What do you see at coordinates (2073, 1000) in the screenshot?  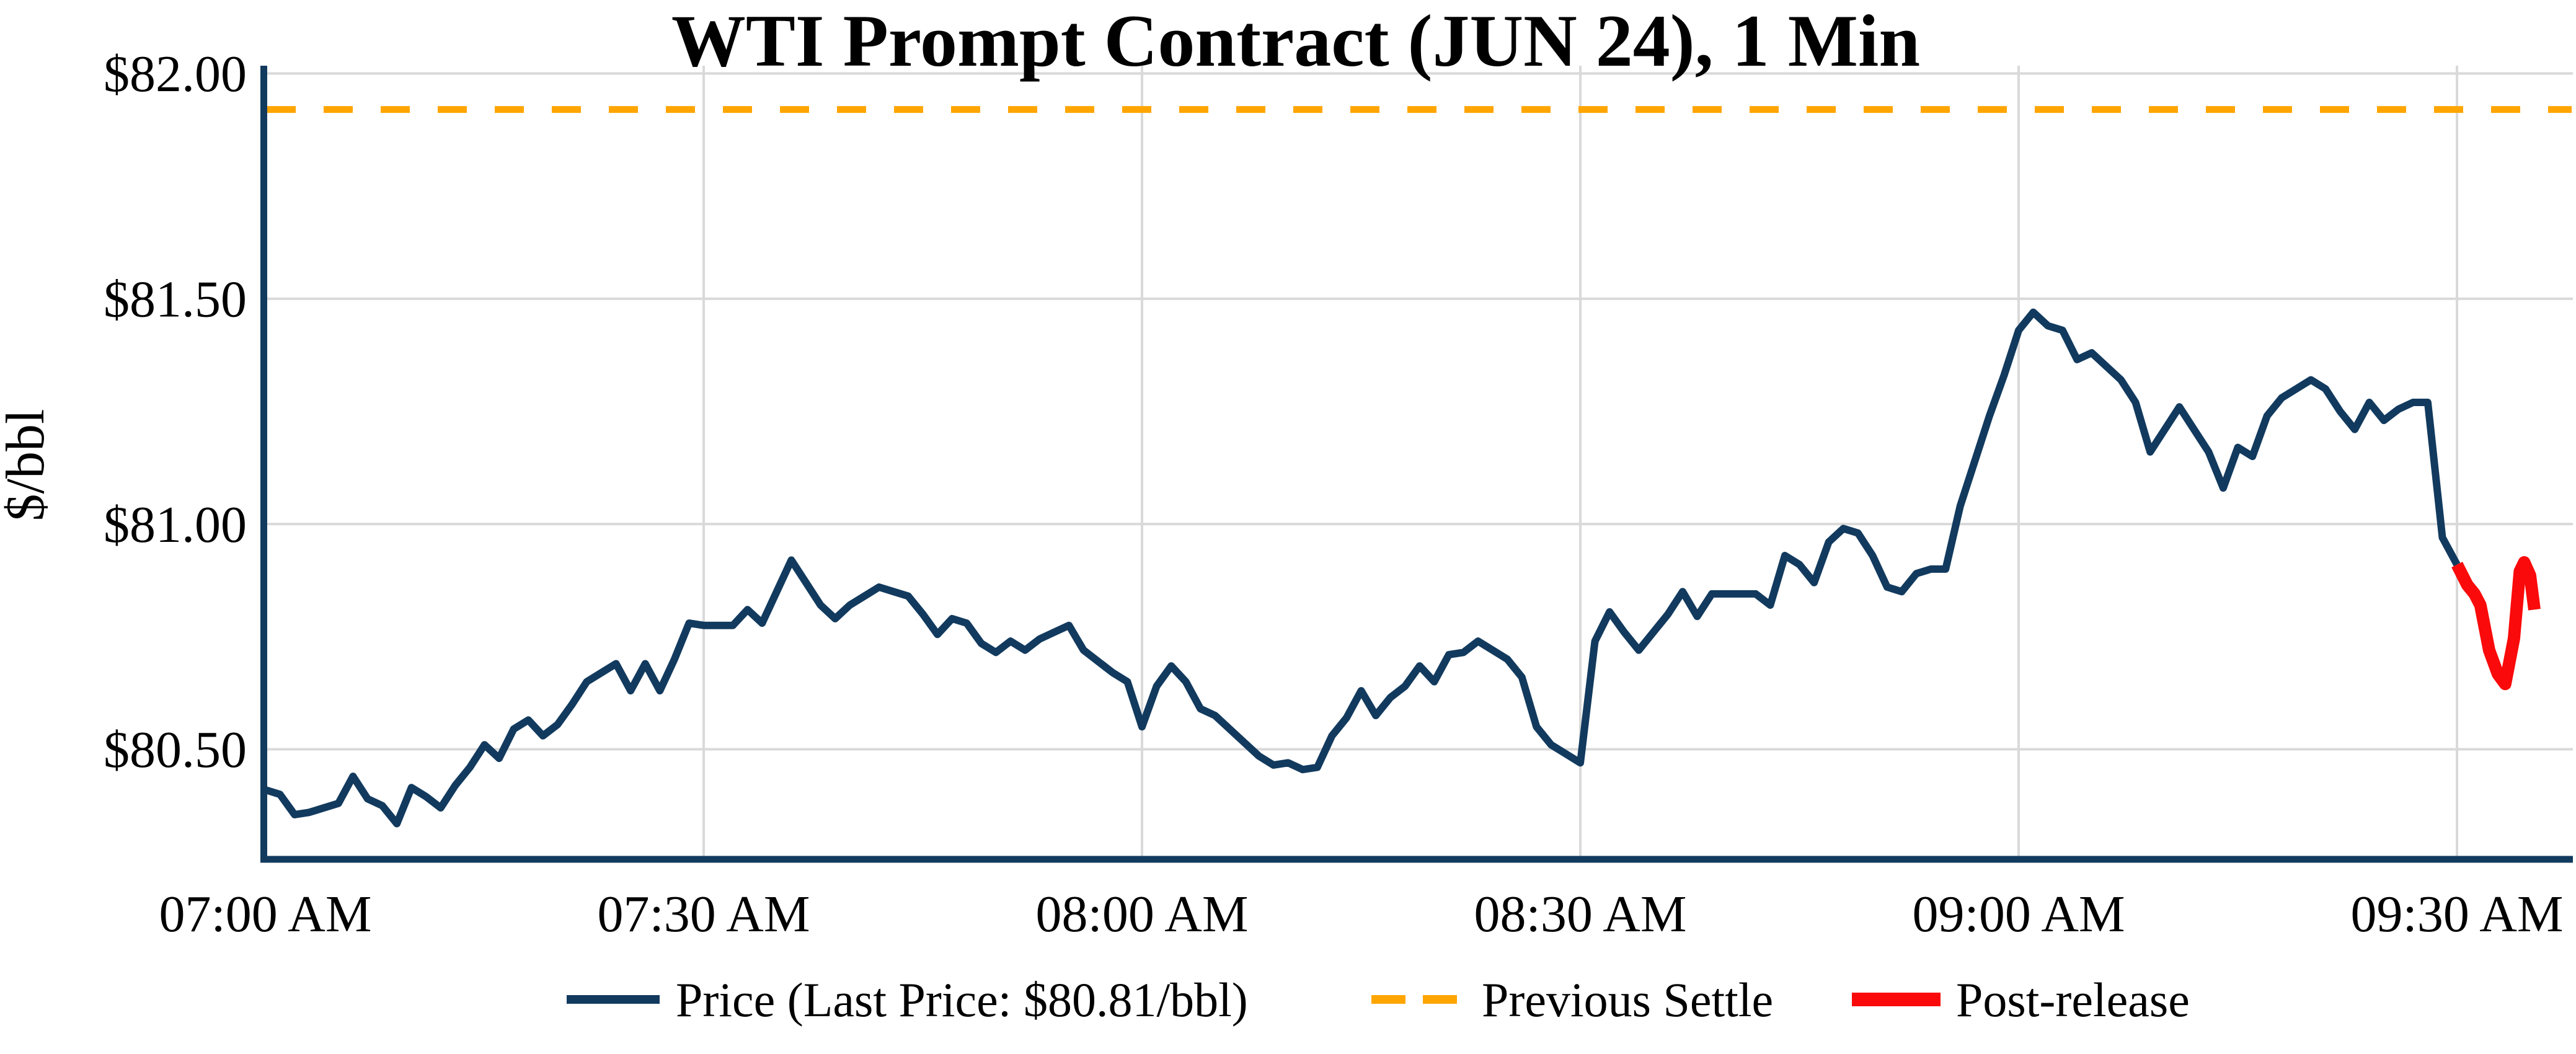 I see `legend-post-release-label: Post-release` at bounding box center [2073, 1000].